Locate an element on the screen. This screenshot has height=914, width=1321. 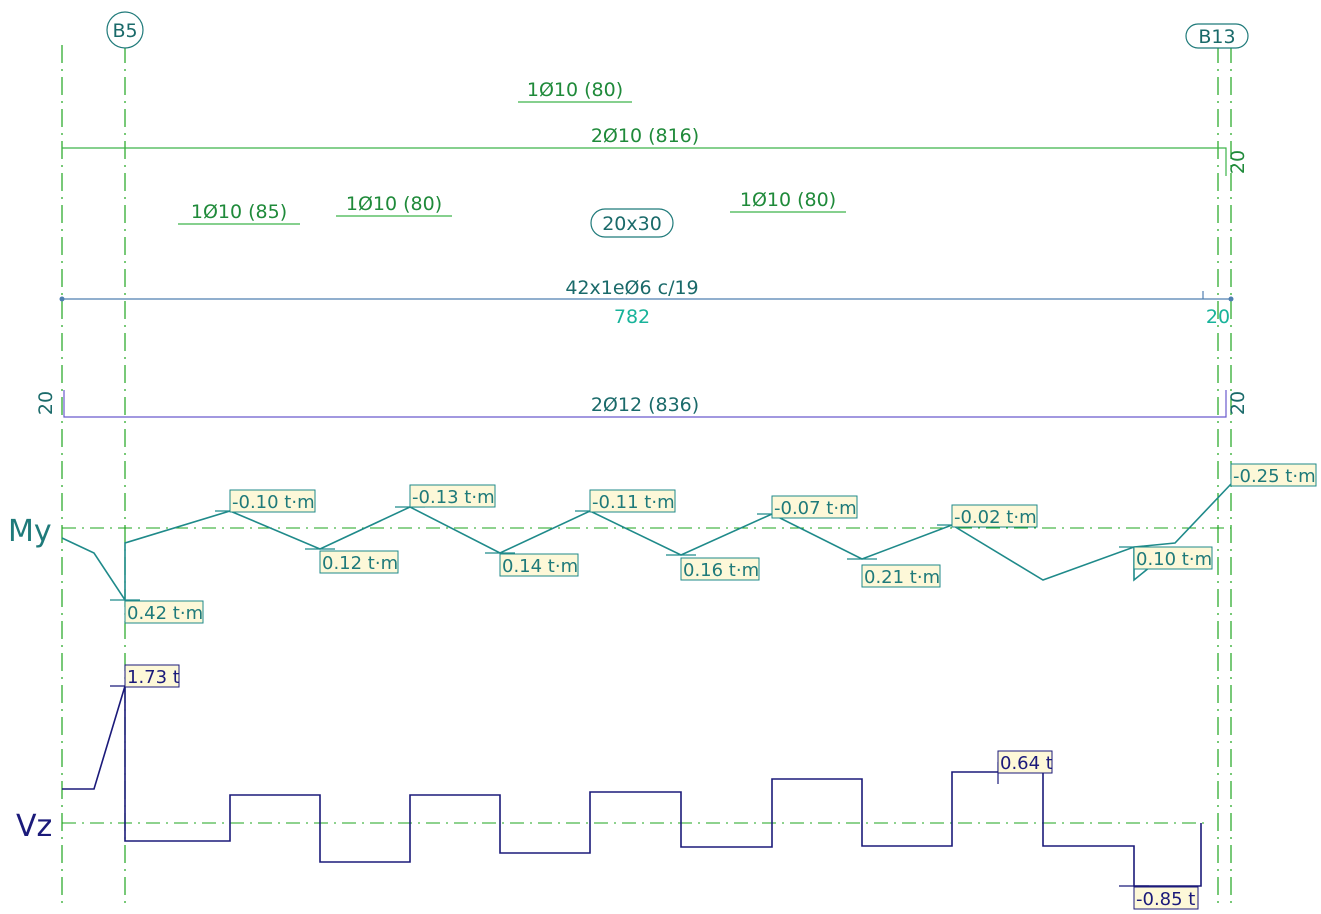
stirrup-group: 42x1eØ6 c/19 782 20 is located at coordinates (646, 302).